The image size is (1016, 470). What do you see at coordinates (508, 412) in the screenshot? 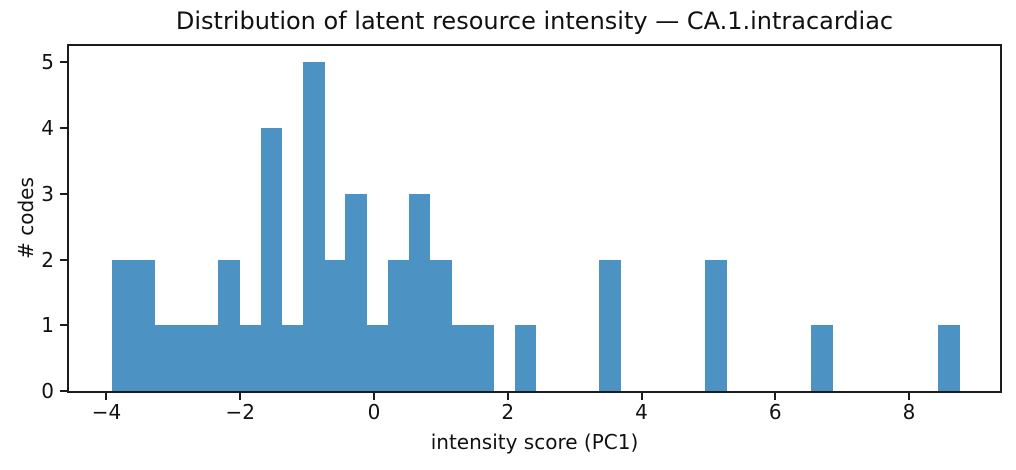
I see `x-tick-label: 2` at bounding box center [508, 412].